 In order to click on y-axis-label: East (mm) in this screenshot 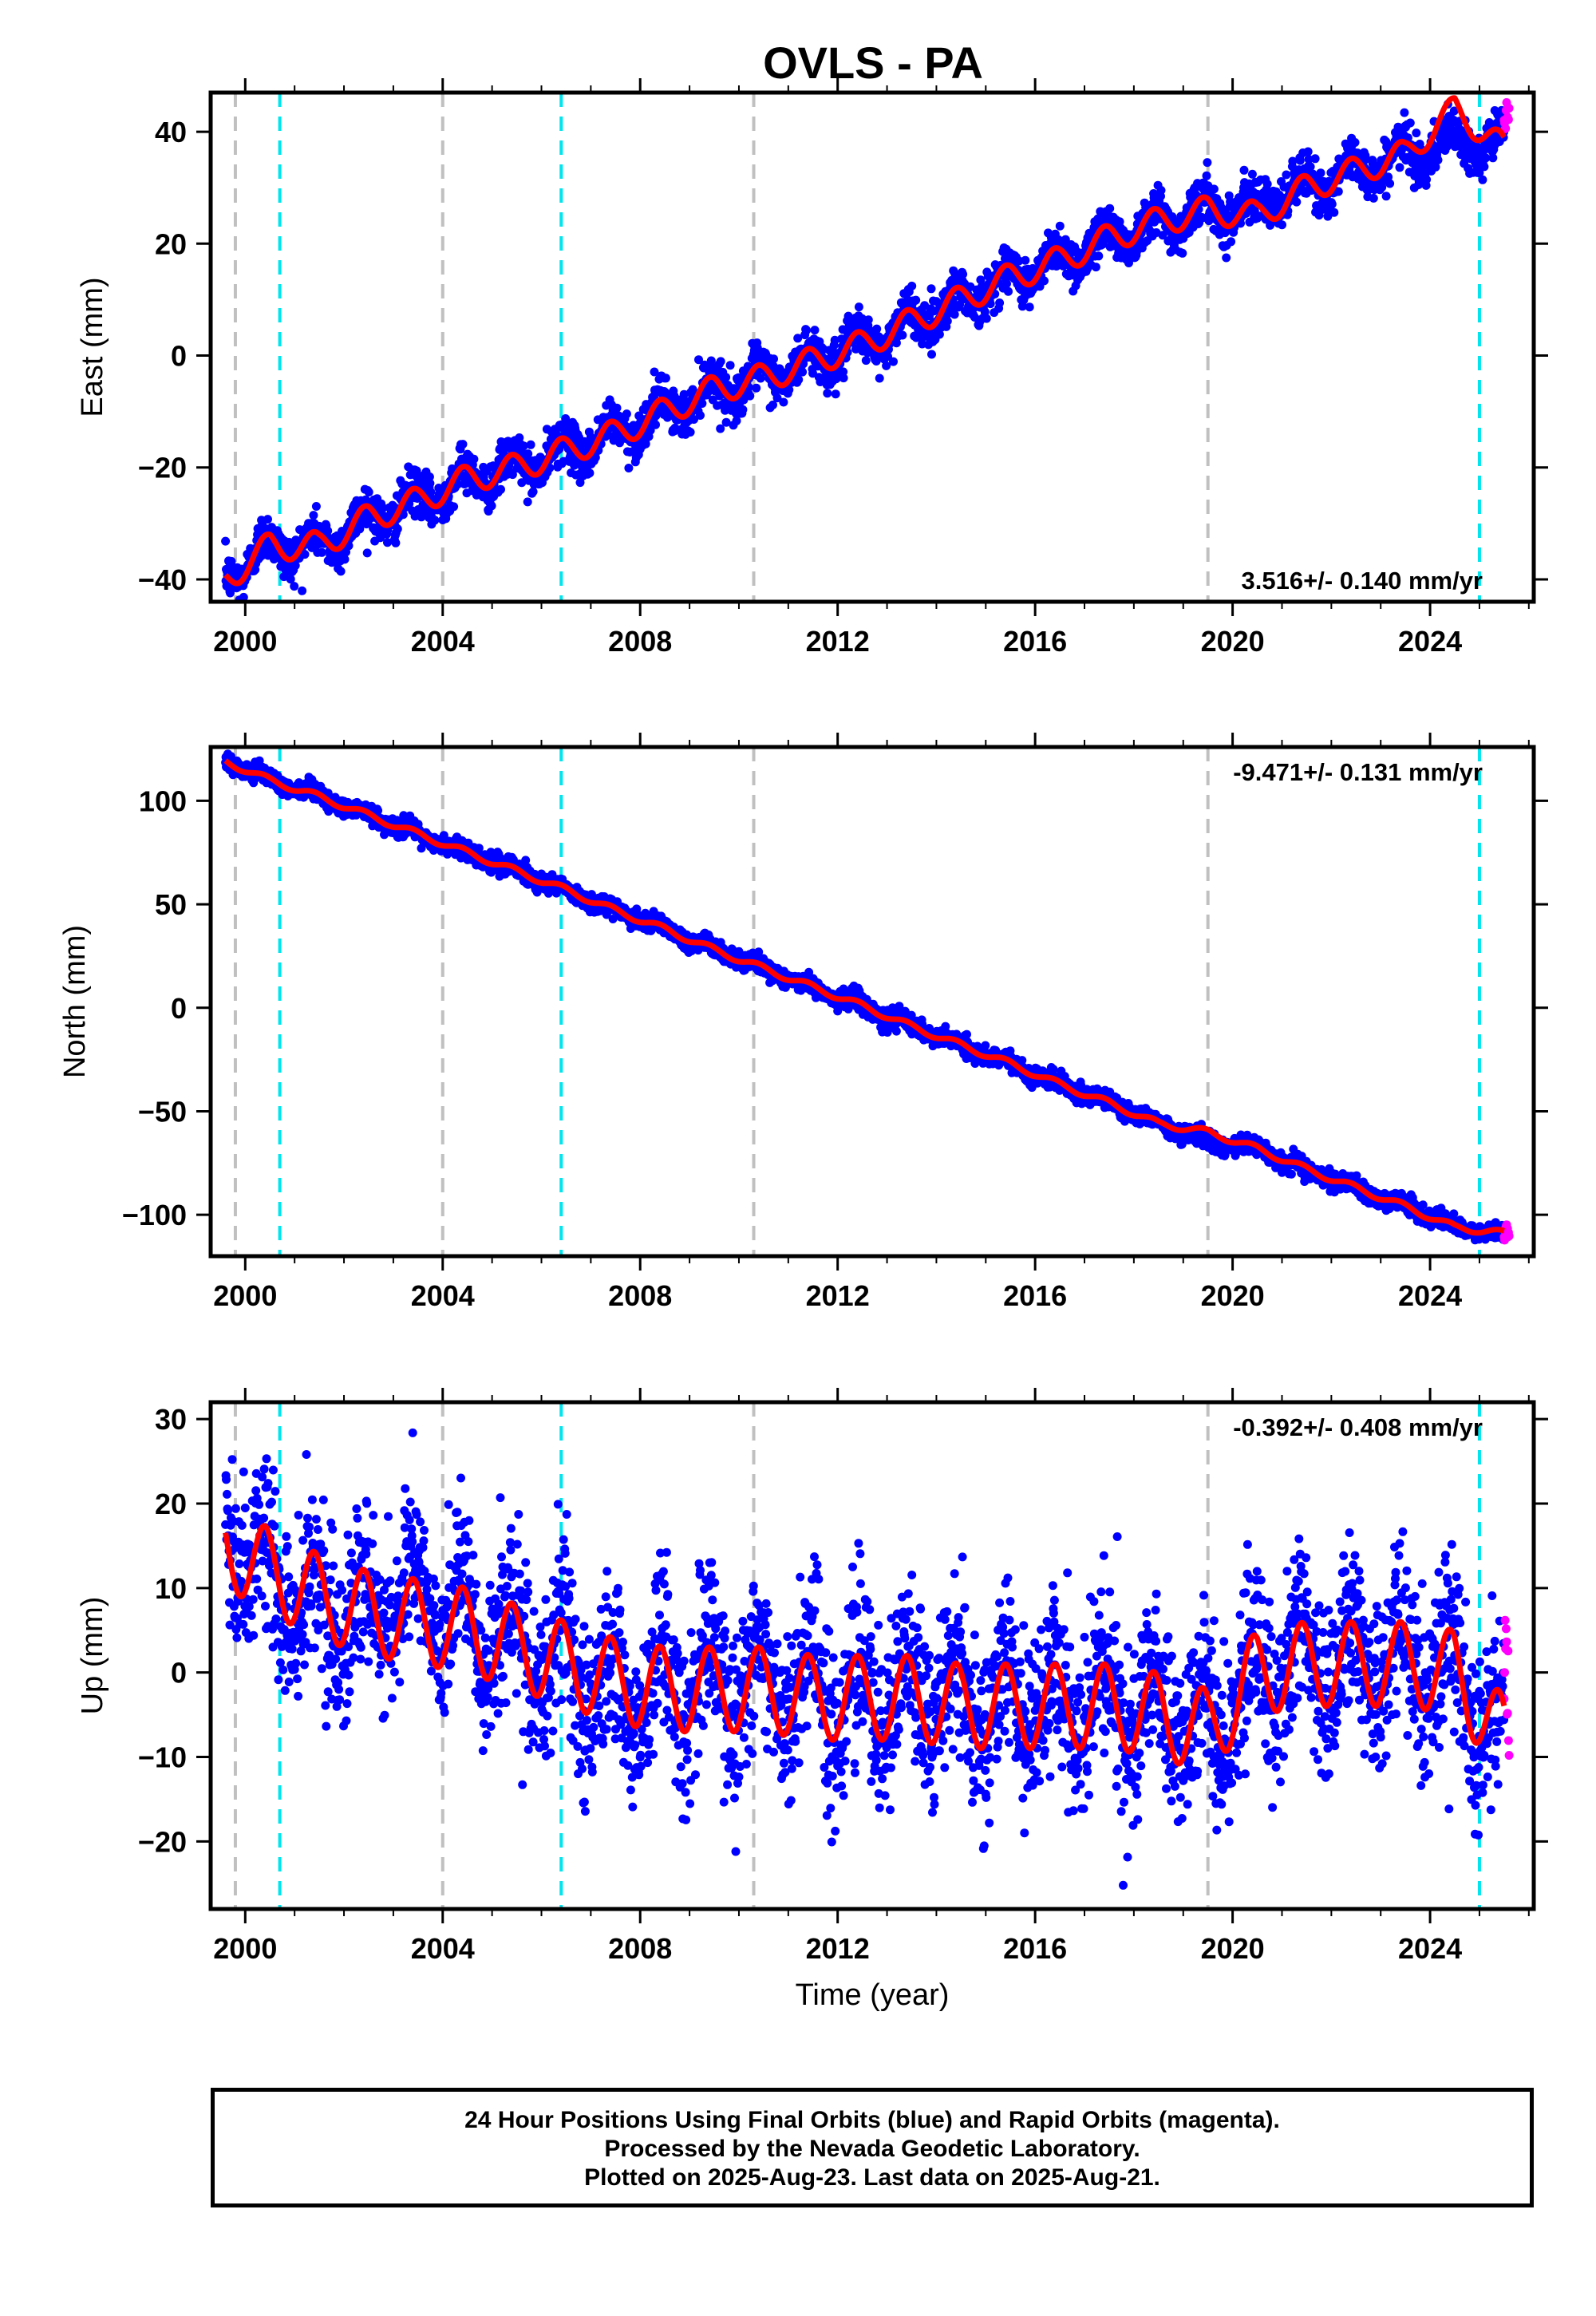, I will do `click(92, 347)`.